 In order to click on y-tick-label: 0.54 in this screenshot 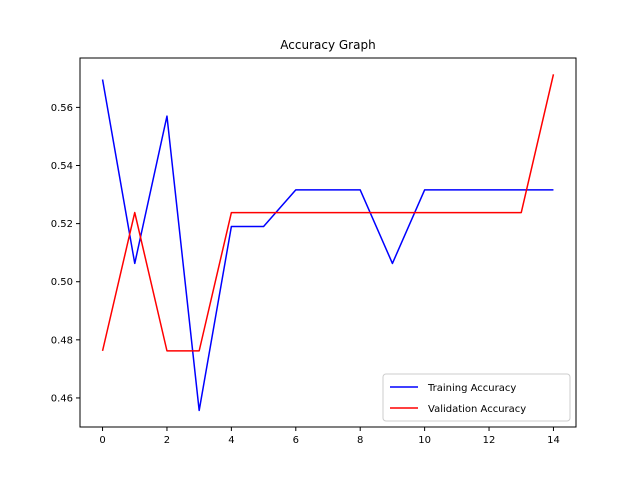, I will do `click(62, 166)`.